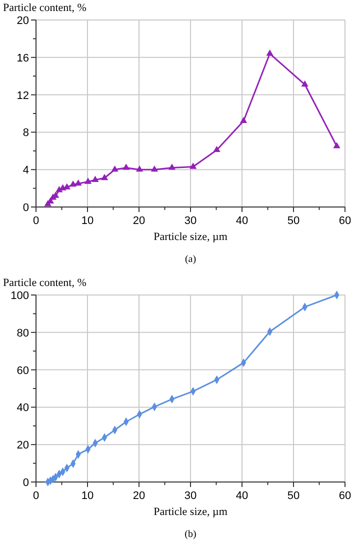 The height and width of the screenshot is (550, 357). Describe the element at coordinates (22, 408) in the screenshot. I see `y-tick-label: 40` at that location.